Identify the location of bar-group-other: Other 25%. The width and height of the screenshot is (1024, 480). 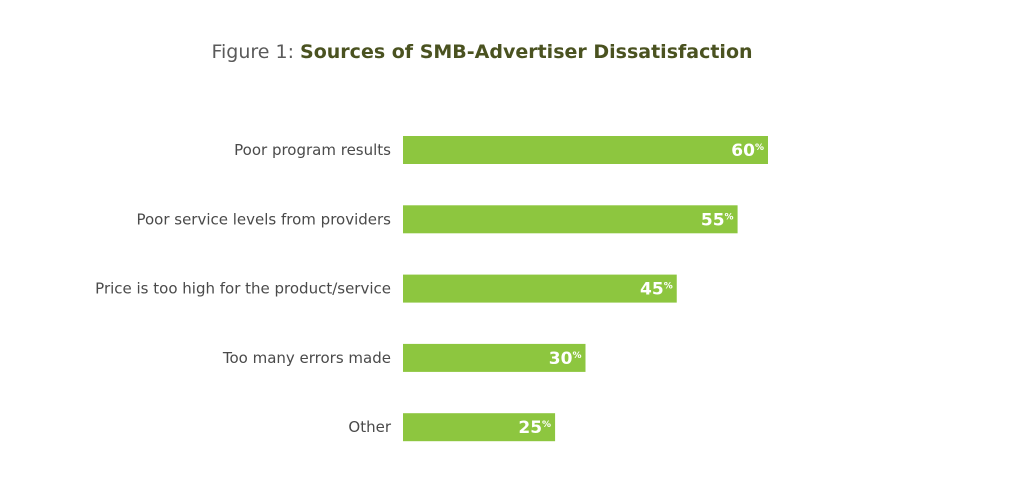
(452, 427).